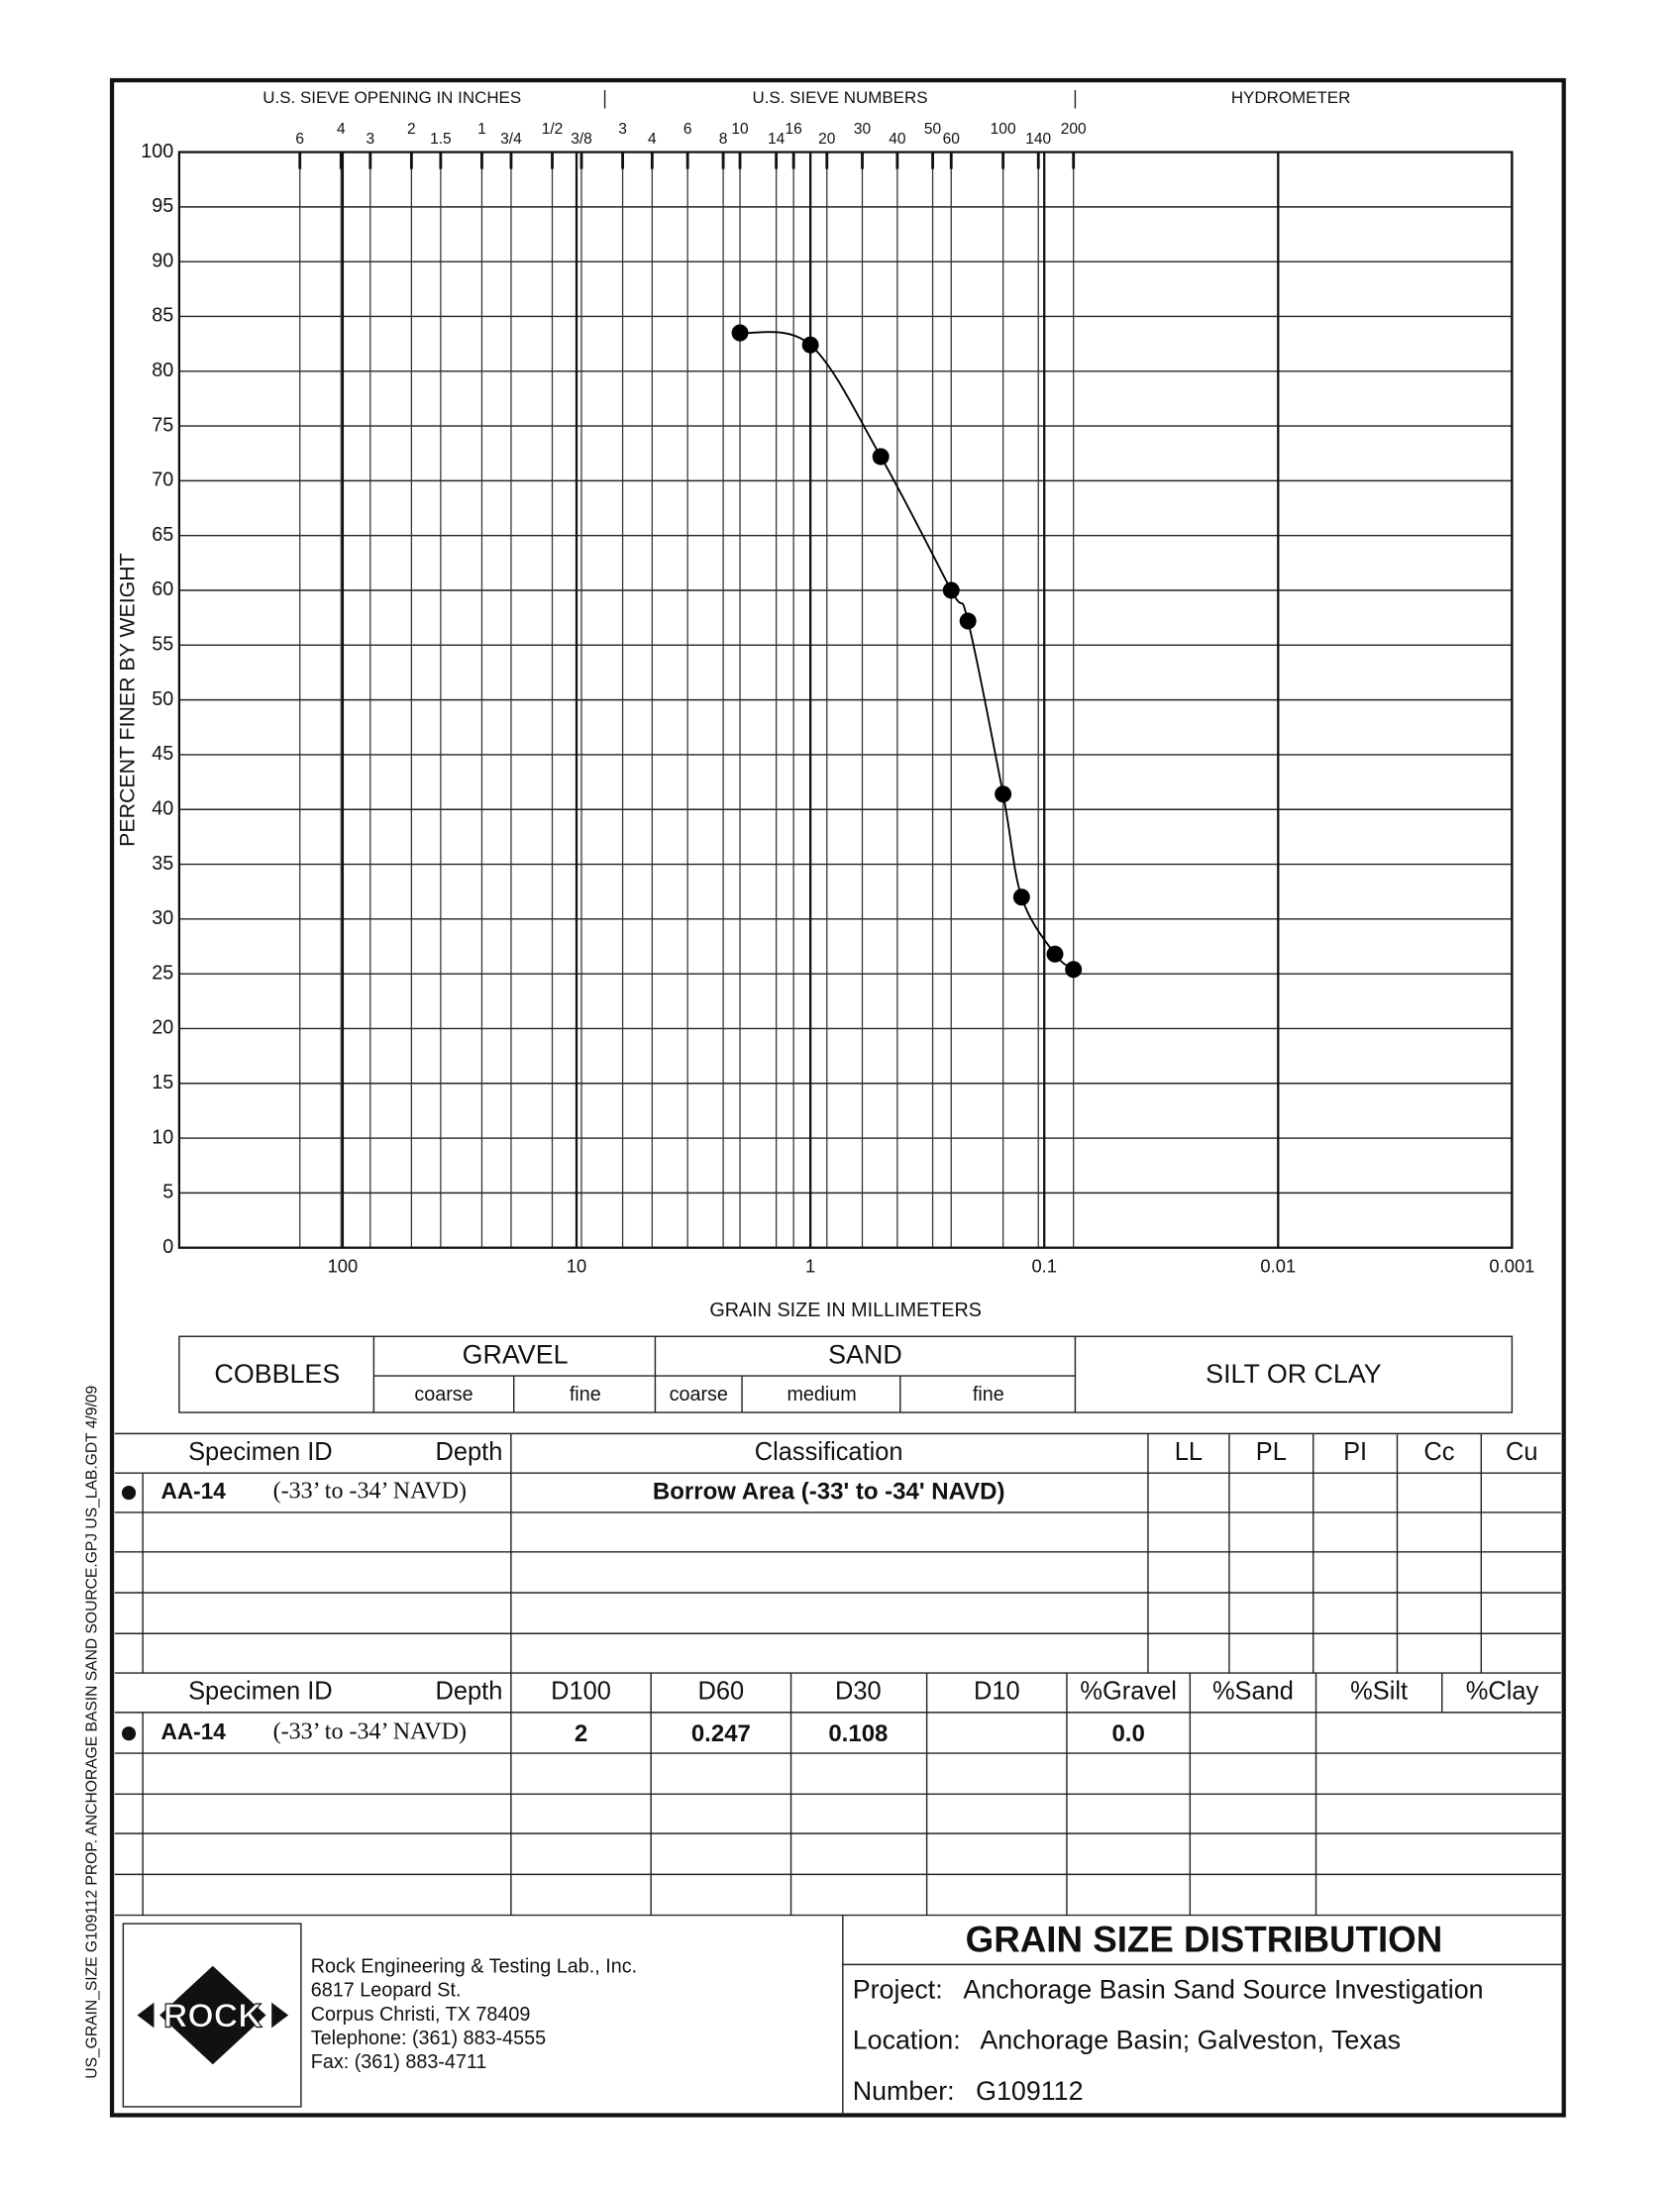 The width and height of the screenshot is (1680, 2187). What do you see at coordinates (194, 1731) in the screenshot?
I see `specimen-id: AA-14` at bounding box center [194, 1731].